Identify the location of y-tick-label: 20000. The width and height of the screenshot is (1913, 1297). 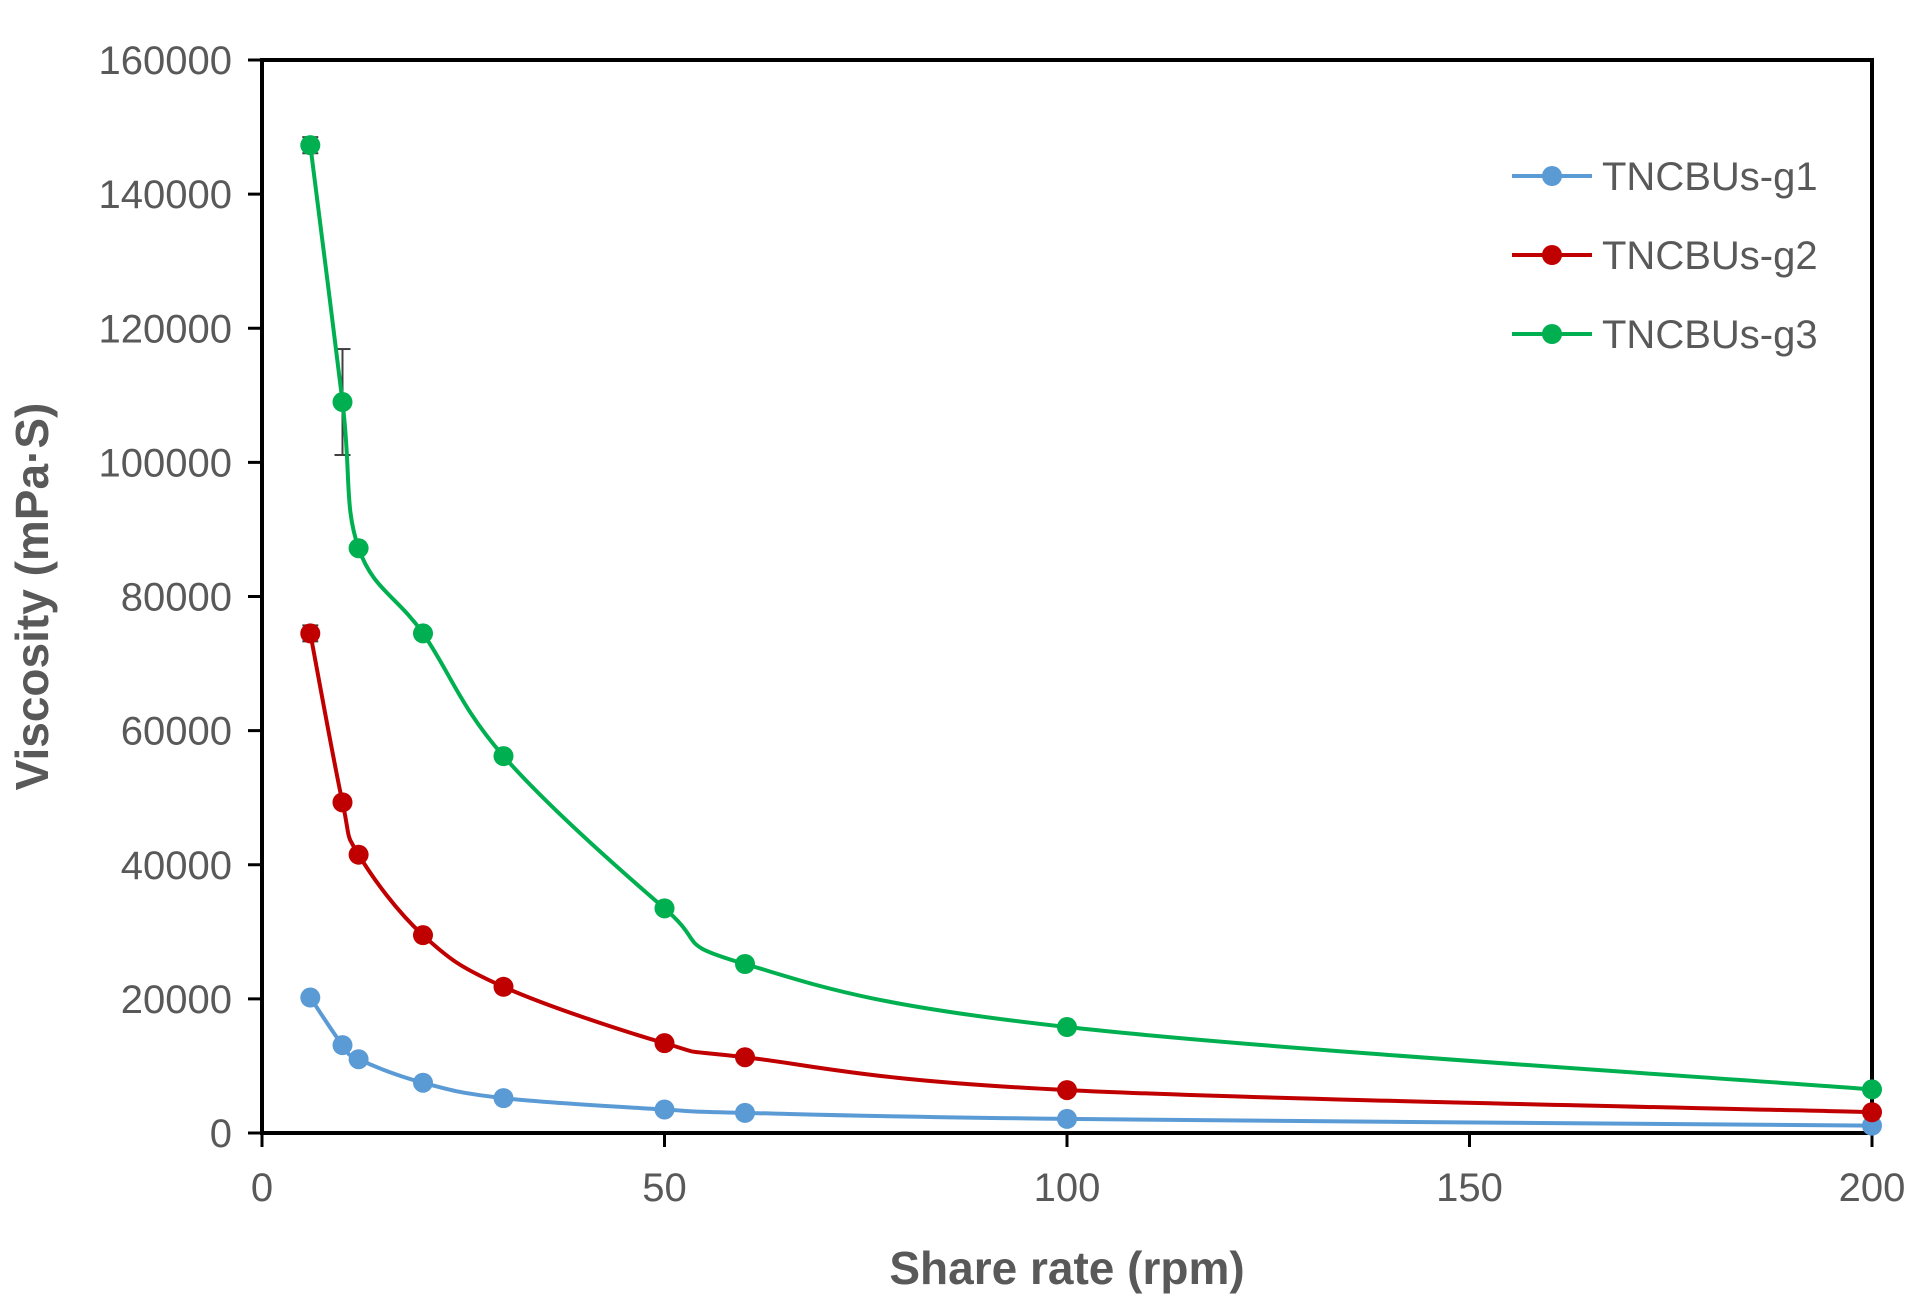
(176, 1000).